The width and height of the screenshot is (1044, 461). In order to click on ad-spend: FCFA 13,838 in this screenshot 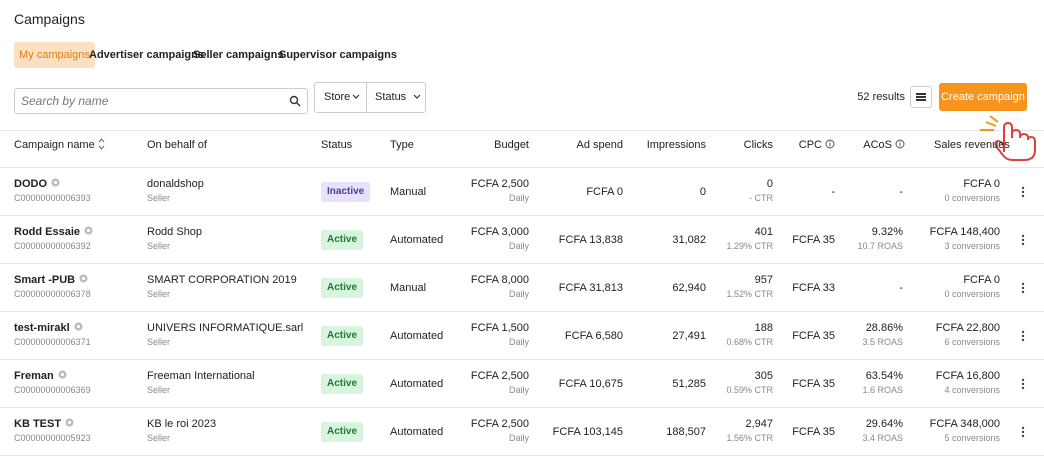, I will do `click(590, 240)`.